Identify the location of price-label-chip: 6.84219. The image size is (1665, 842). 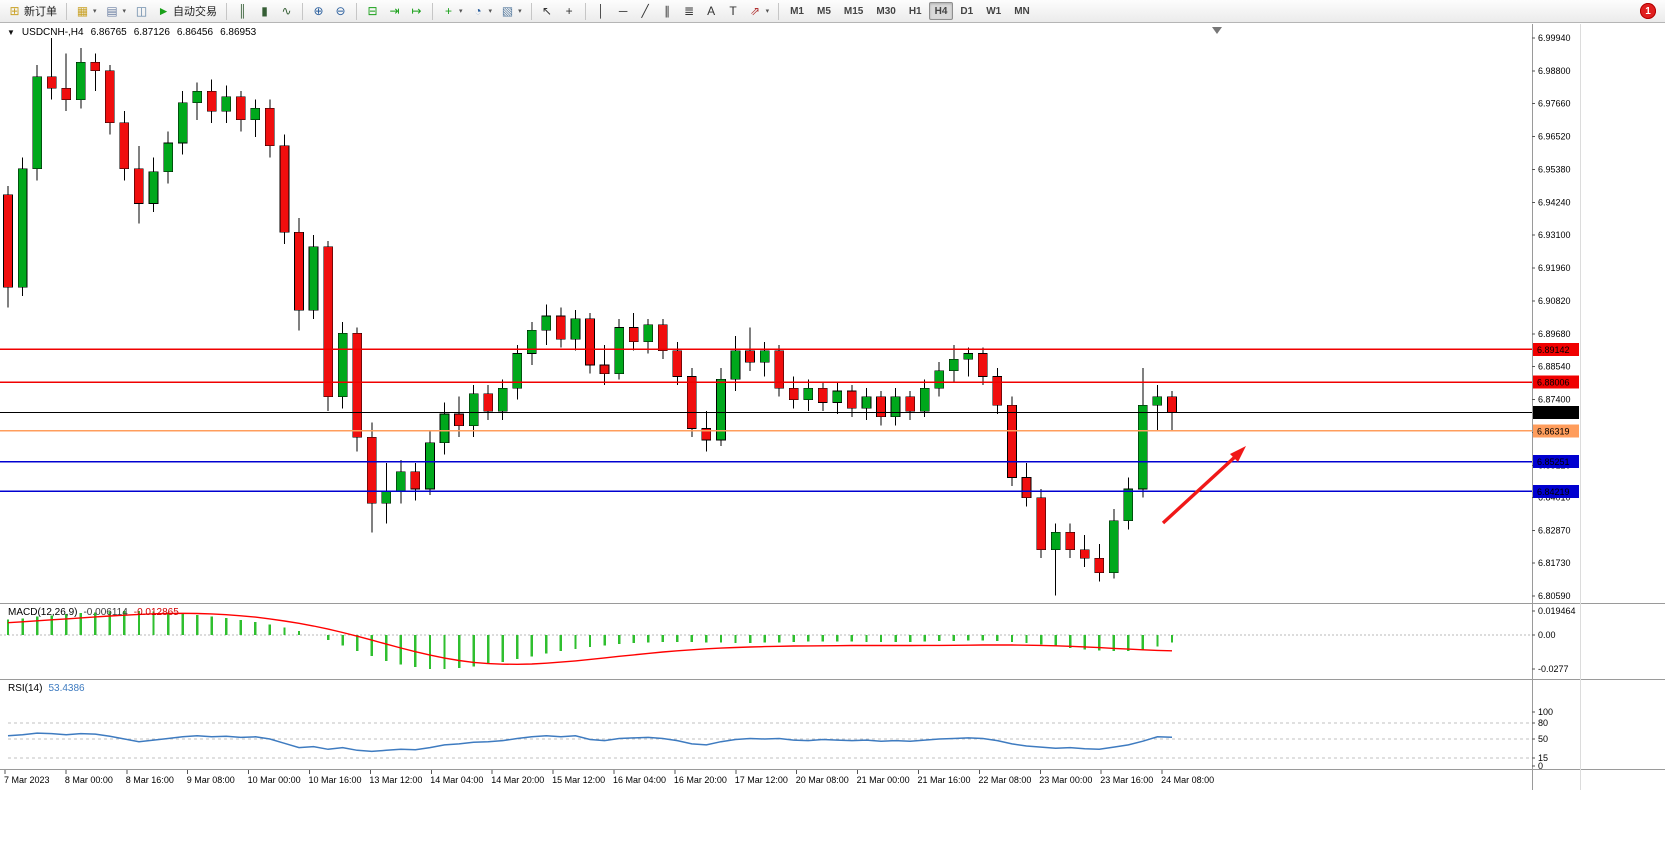
(1556, 491).